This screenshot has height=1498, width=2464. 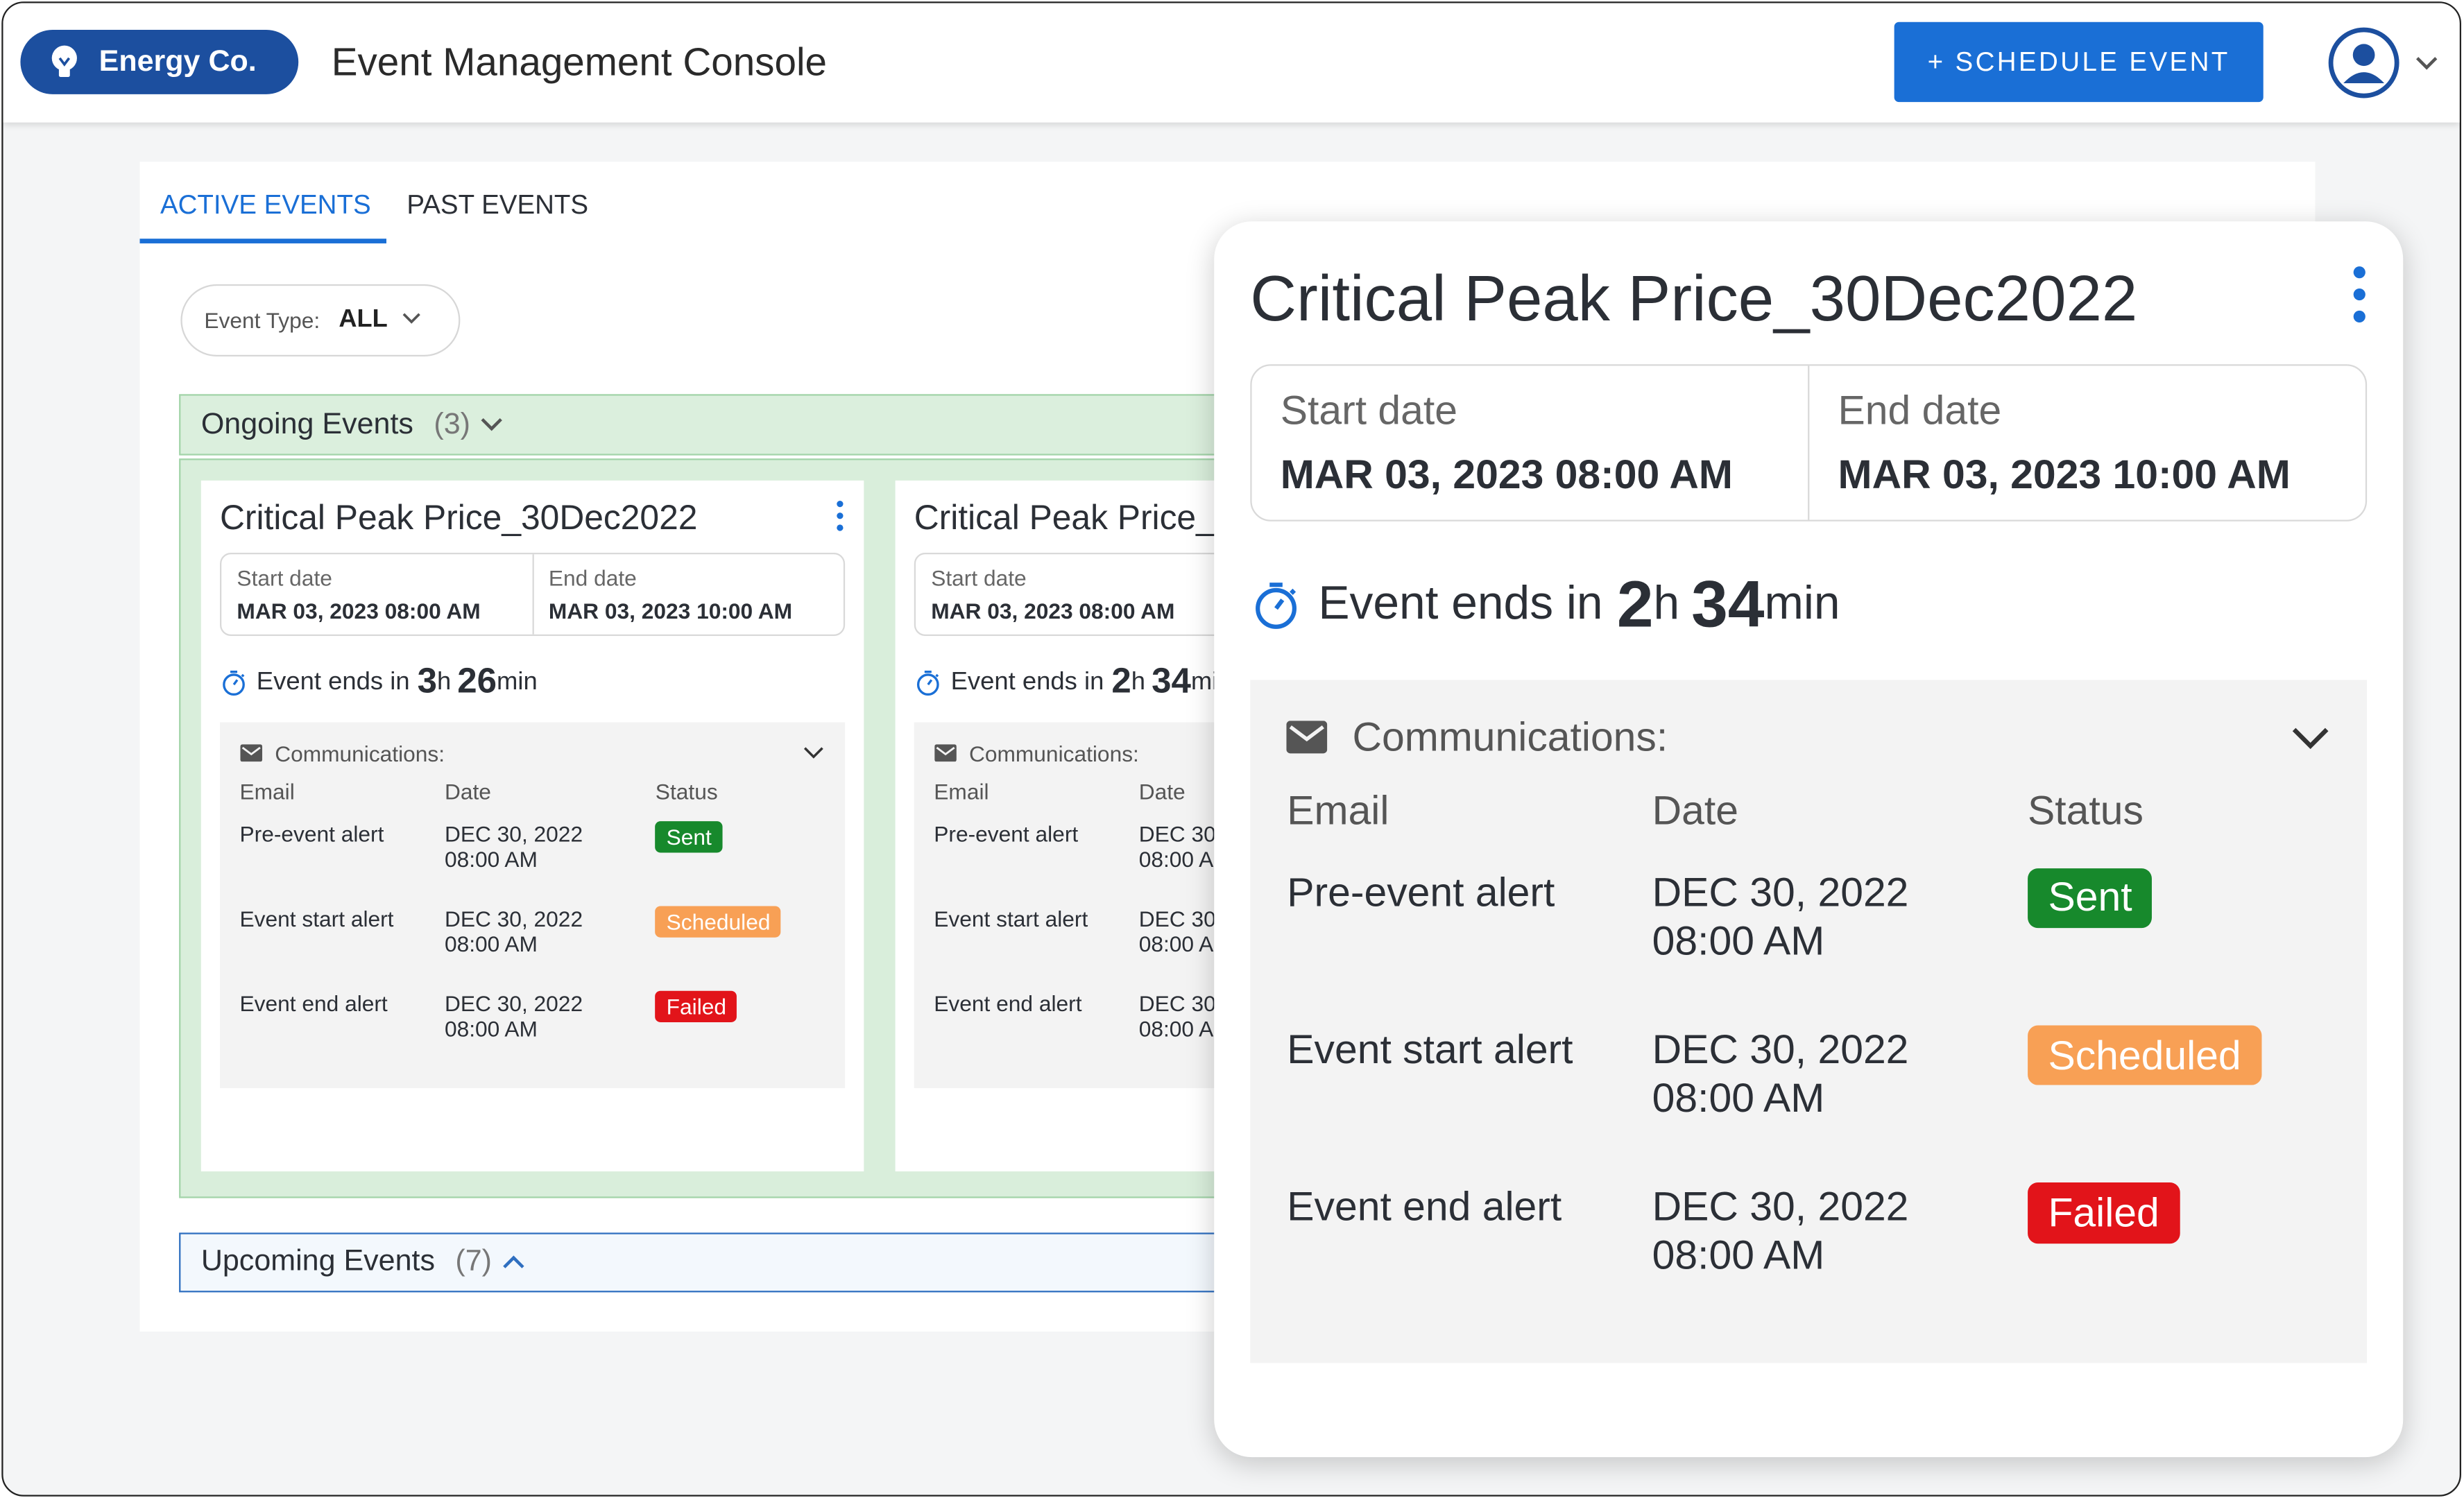 What do you see at coordinates (178, 61) in the screenshot?
I see `brand-name: Energy Co.` at bounding box center [178, 61].